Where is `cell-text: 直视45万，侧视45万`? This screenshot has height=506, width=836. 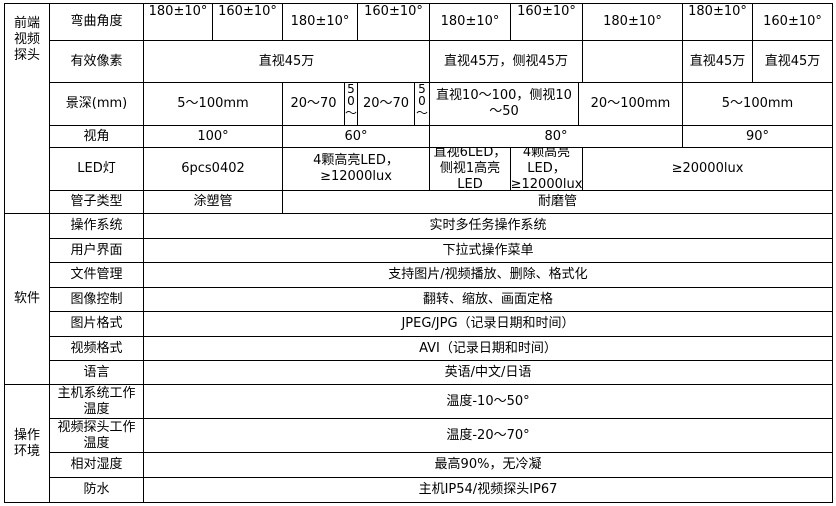
cell-text: 直视45万，侧视45万 is located at coordinates (506, 61).